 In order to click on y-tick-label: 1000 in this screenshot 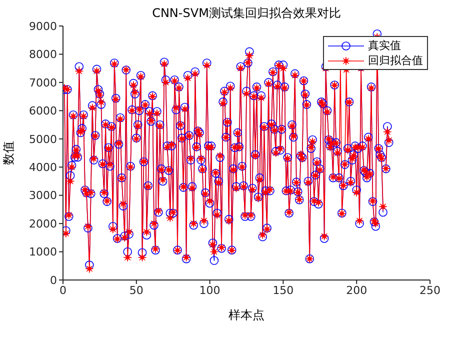, I will do `click(43, 252)`.